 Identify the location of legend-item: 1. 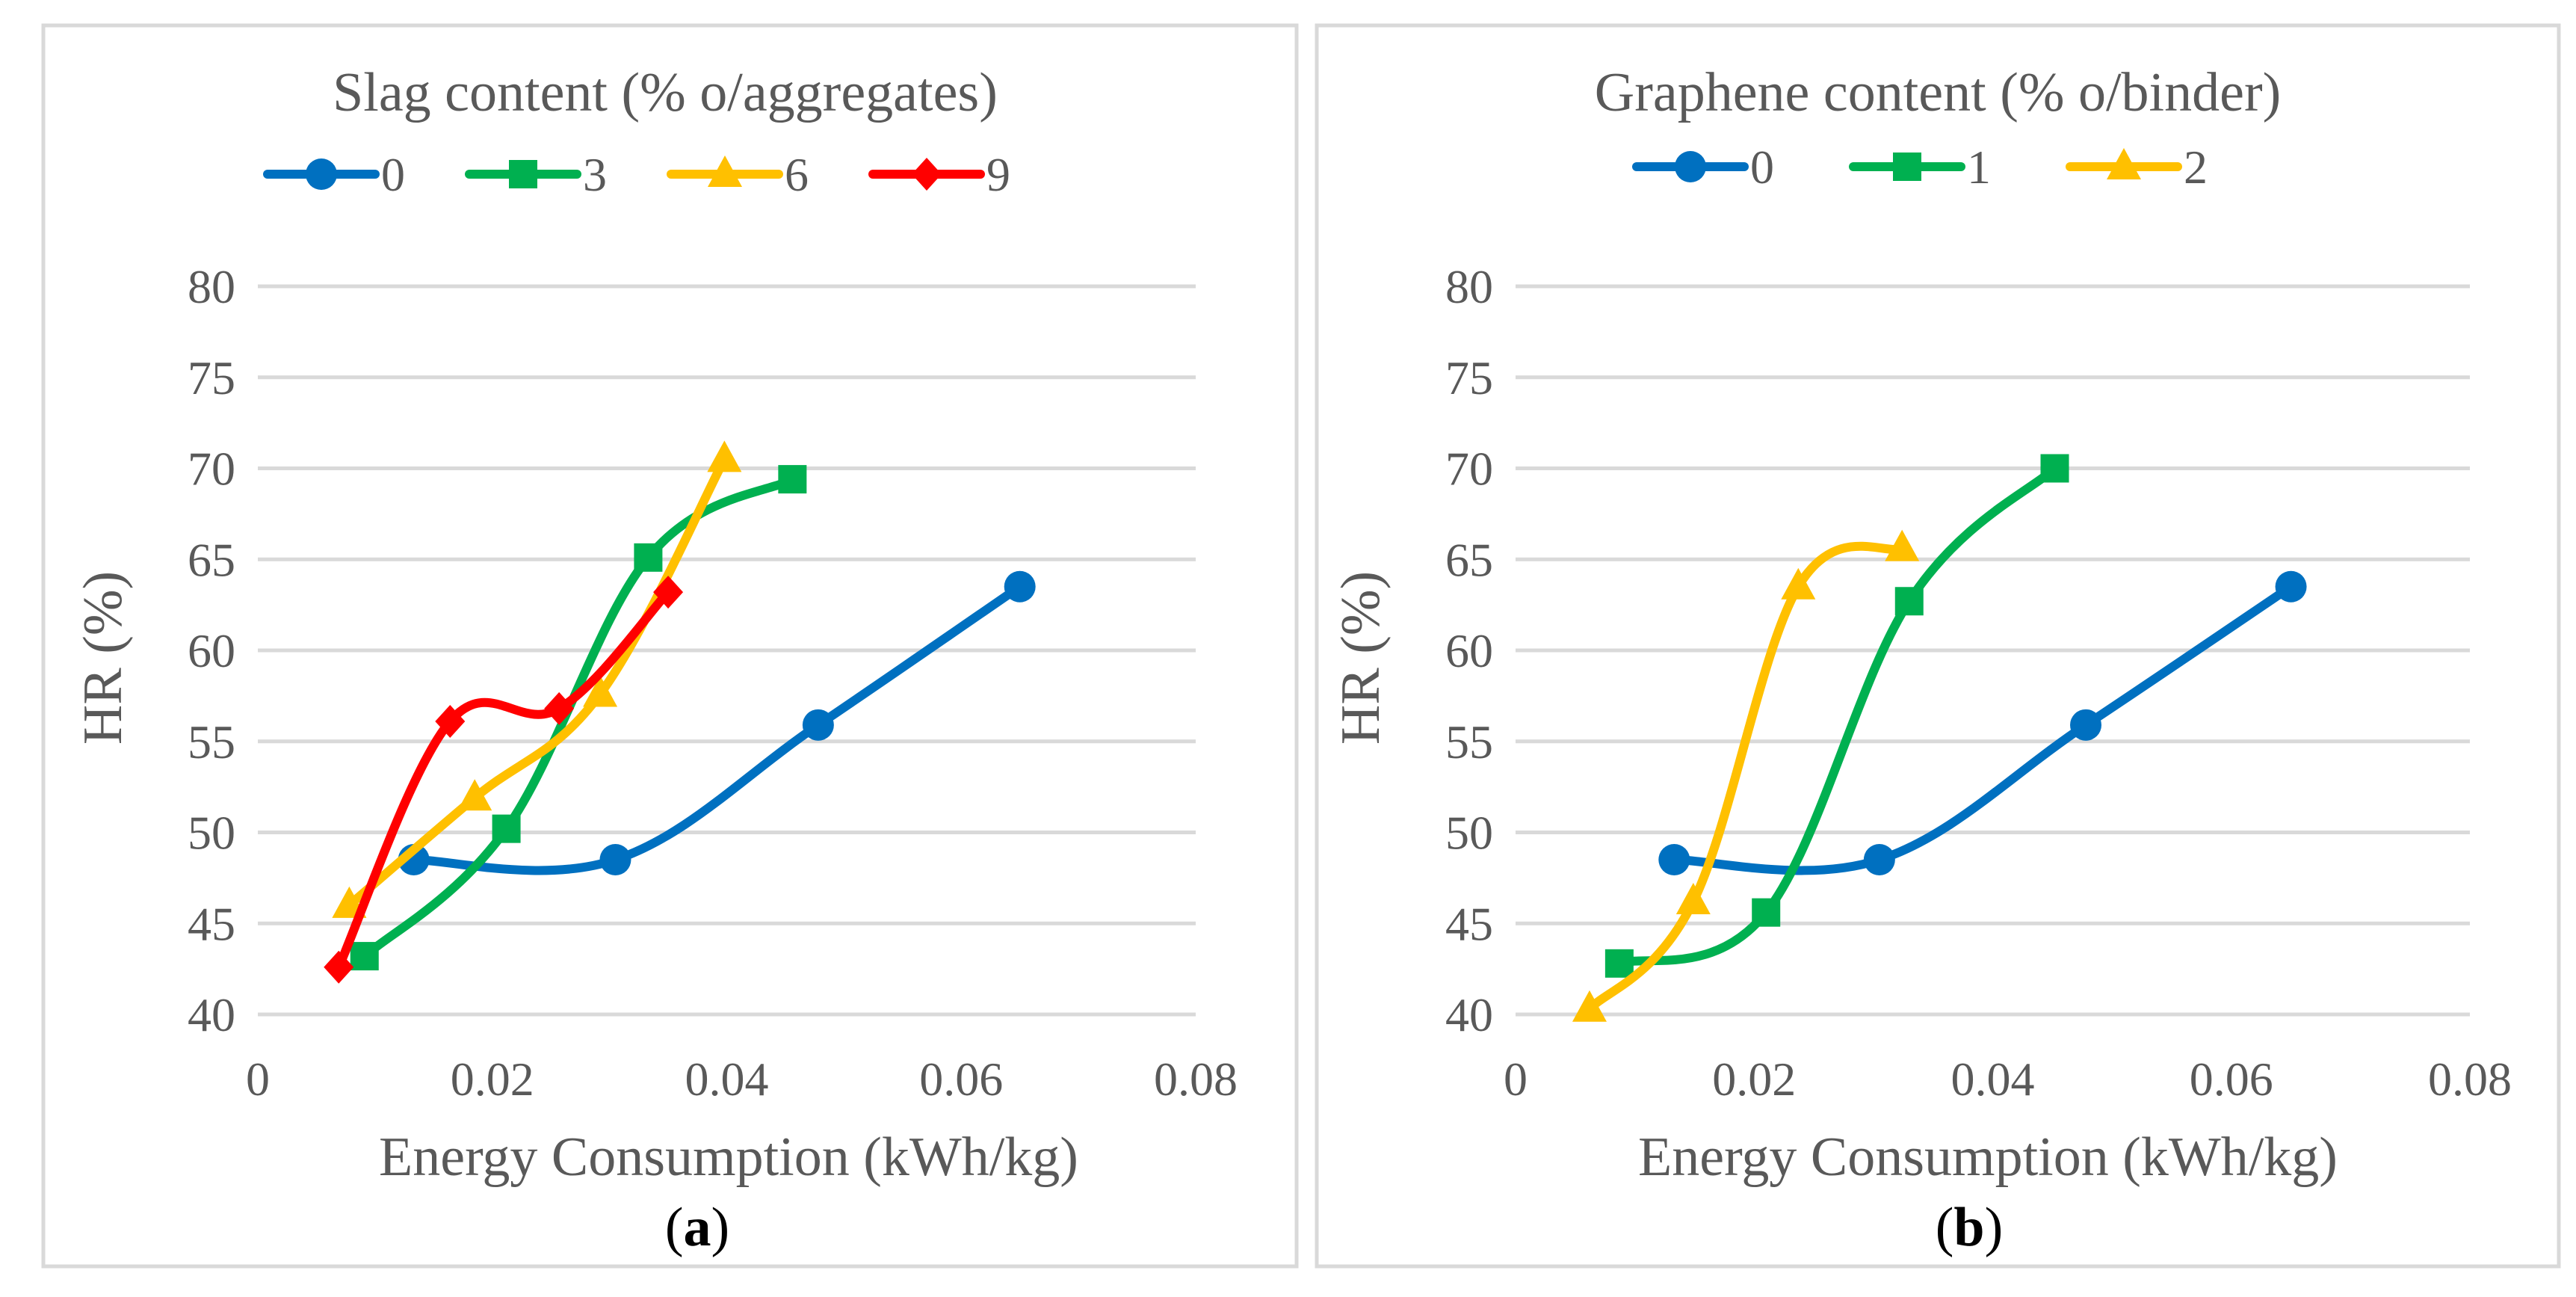
(1920, 167).